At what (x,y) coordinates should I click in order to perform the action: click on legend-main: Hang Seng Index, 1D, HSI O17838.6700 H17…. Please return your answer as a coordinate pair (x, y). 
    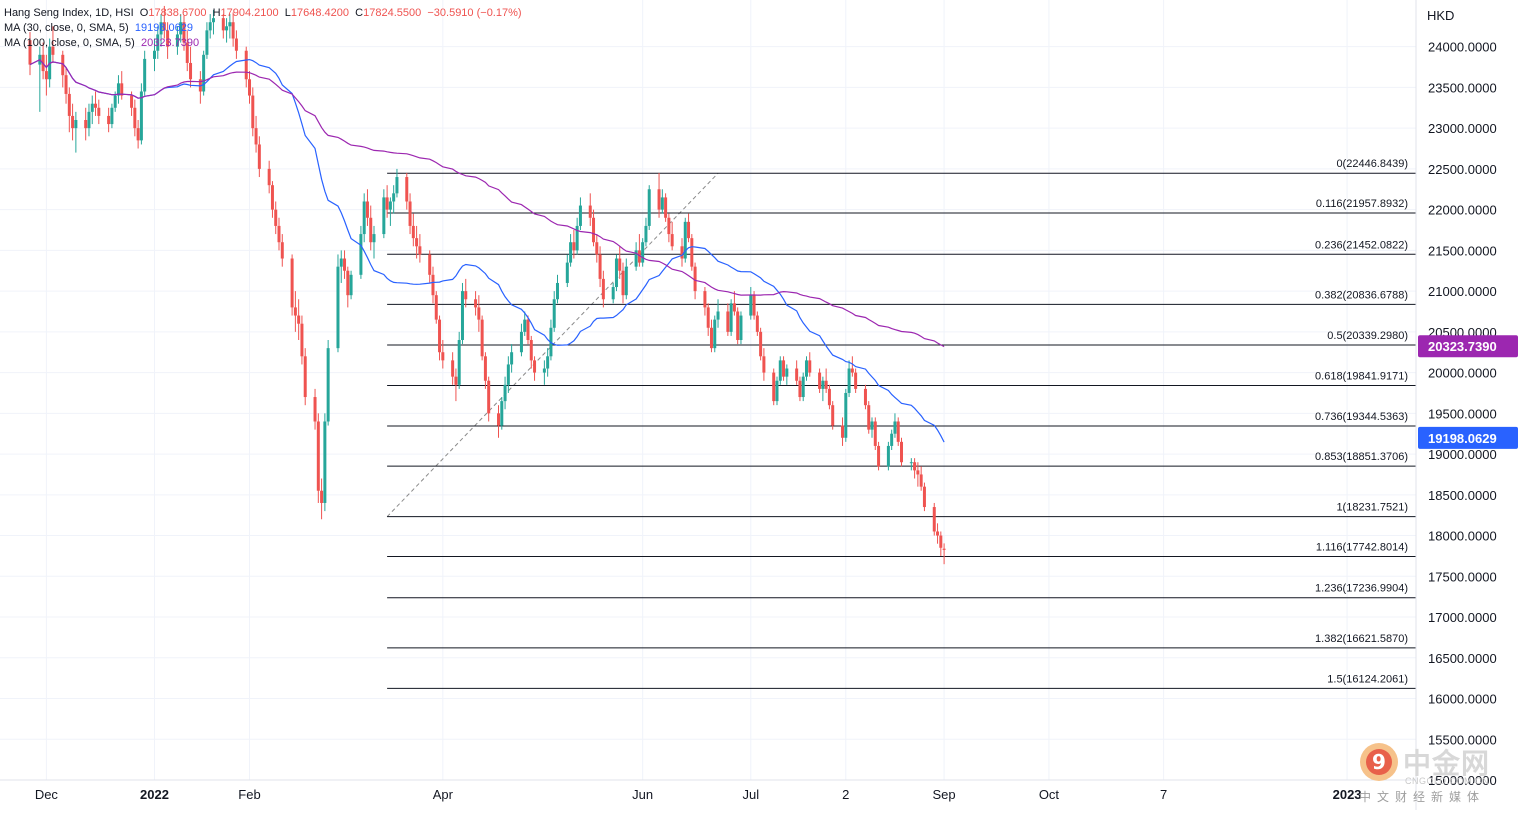
    Looking at the image, I should click on (263, 13).